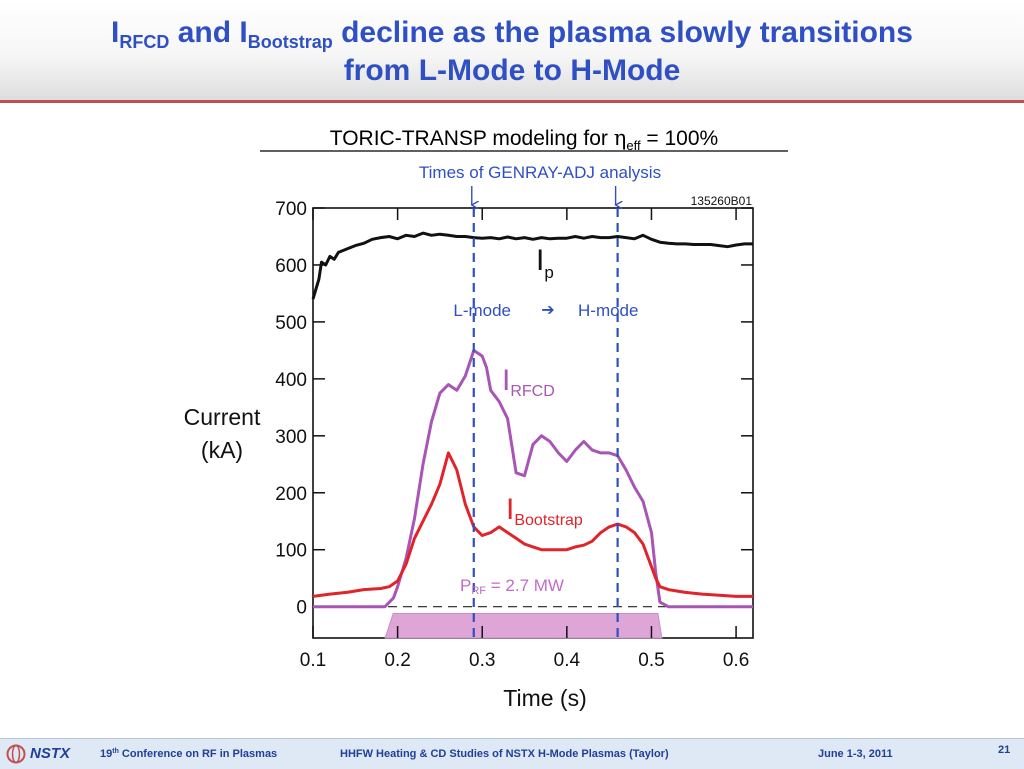 This screenshot has height=769, width=1024. I want to click on chart-title-eff: eff, so click(633, 145).